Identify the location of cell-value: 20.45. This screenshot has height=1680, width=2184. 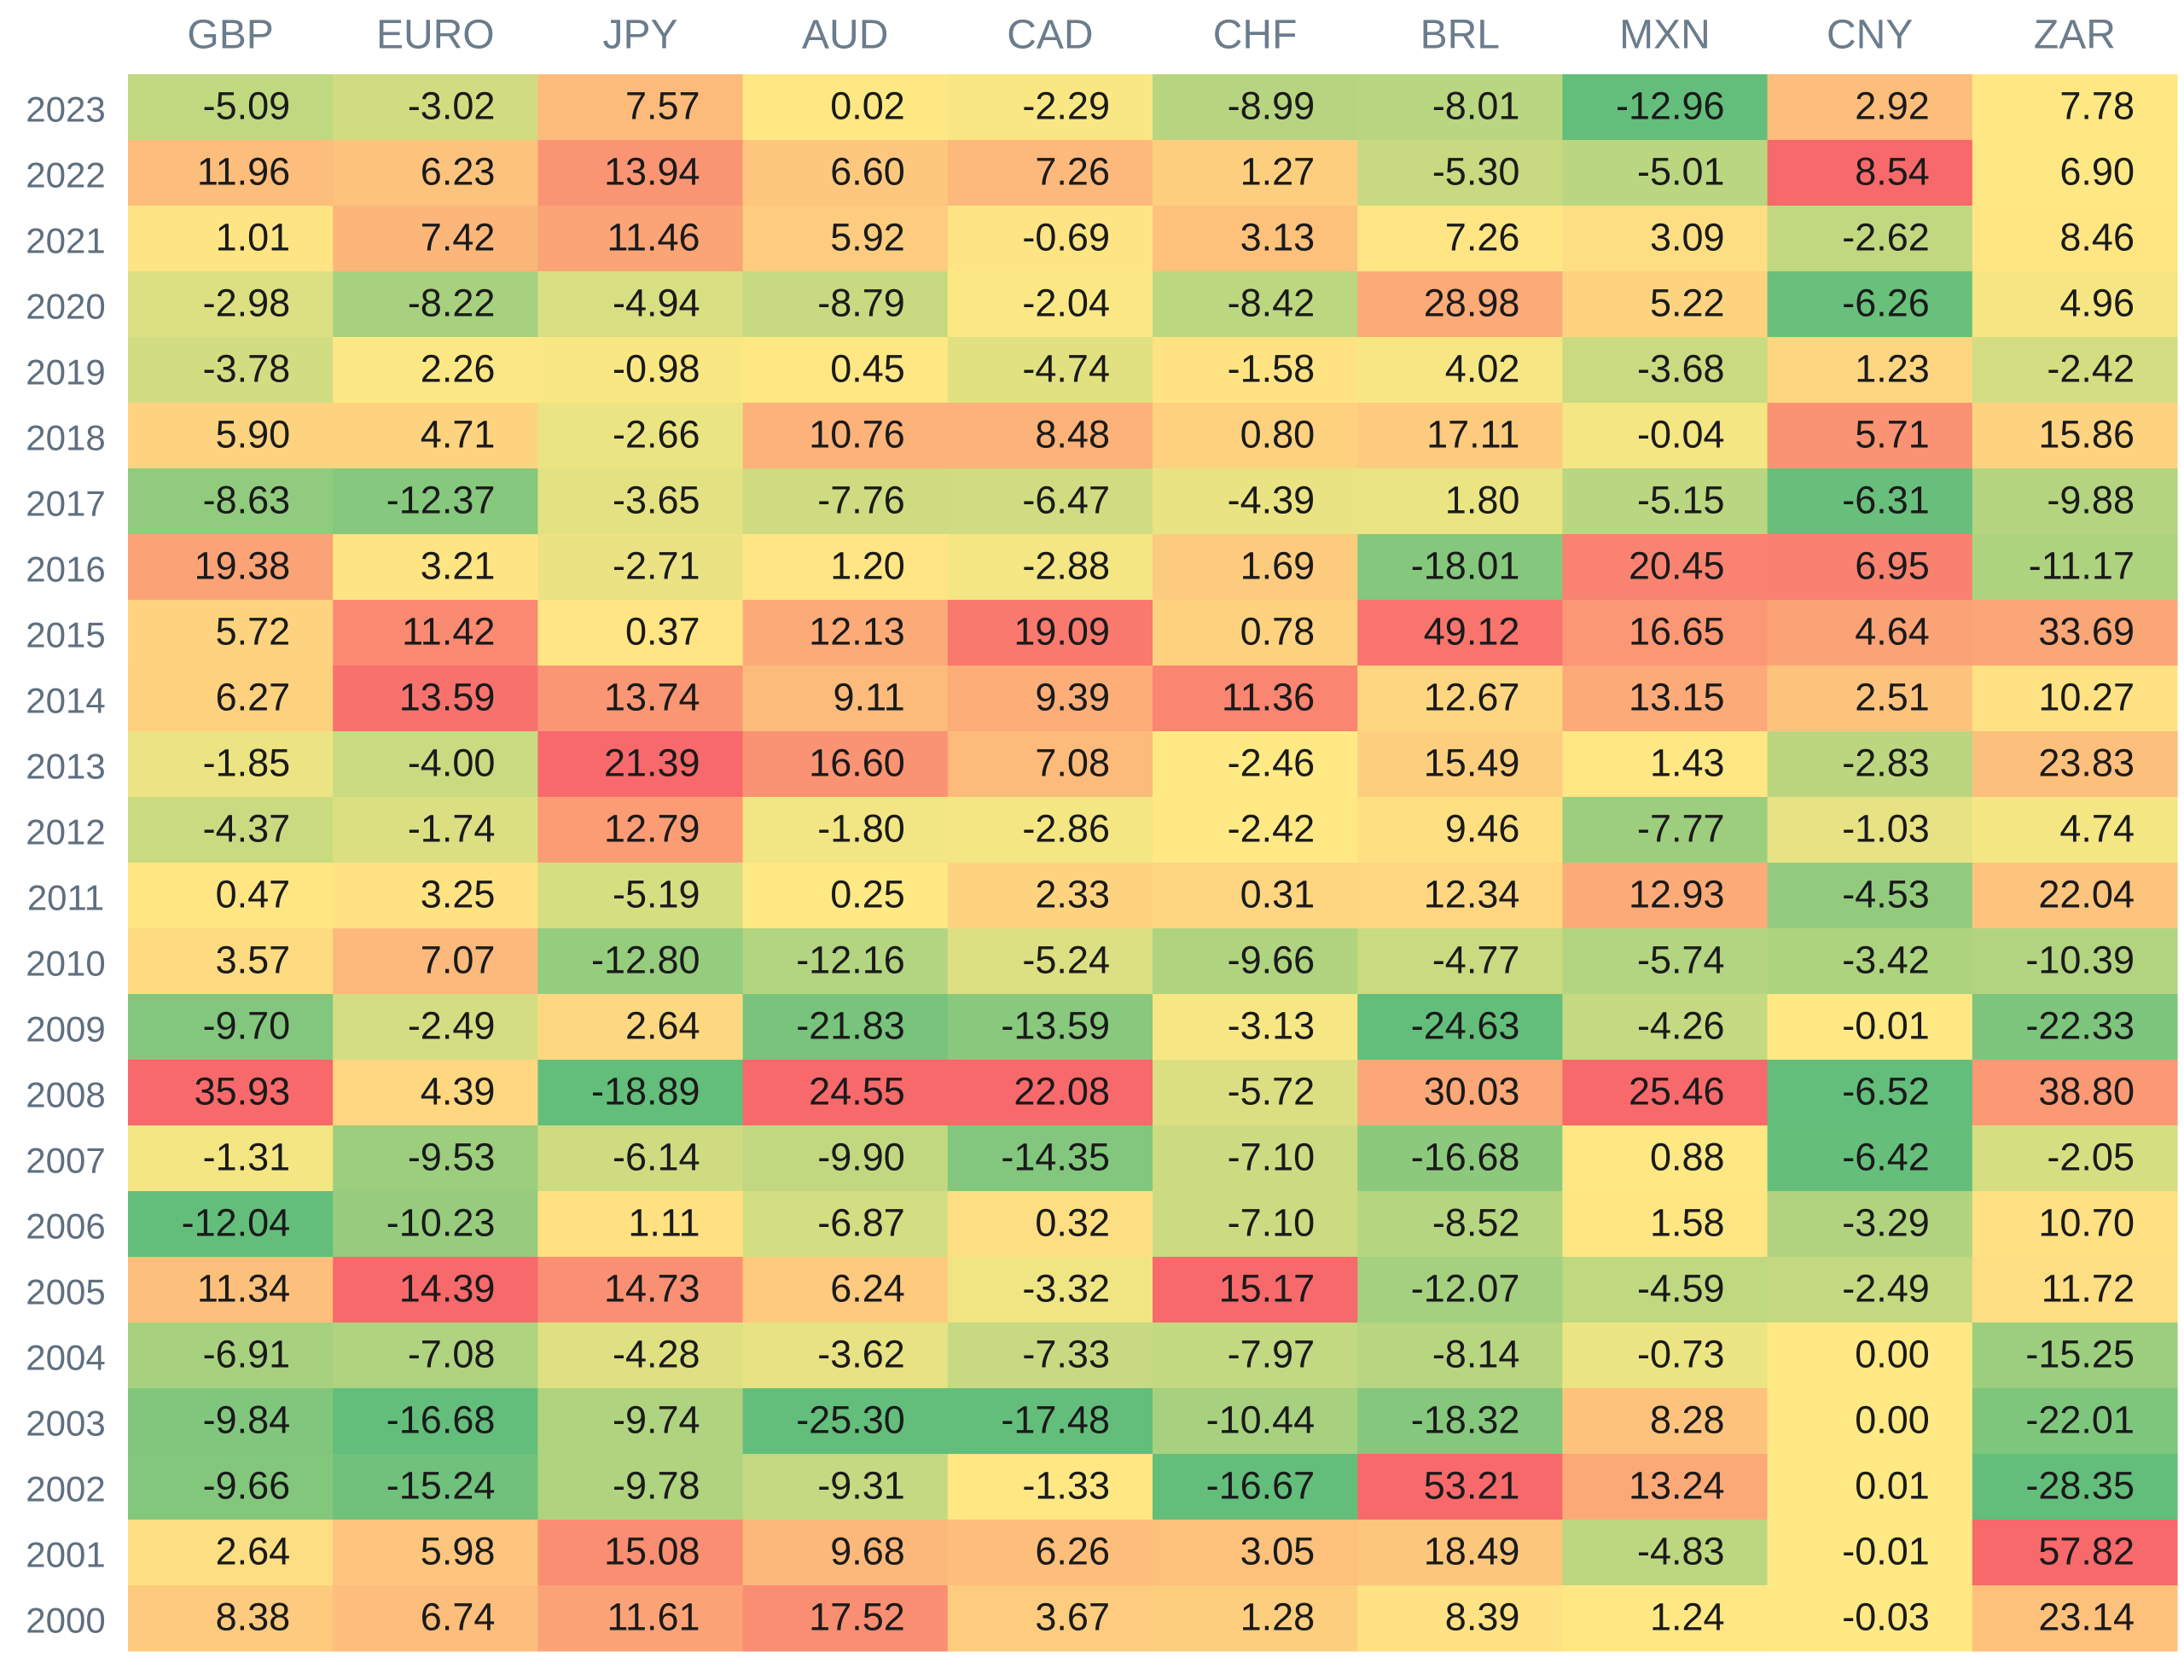
(1677, 565).